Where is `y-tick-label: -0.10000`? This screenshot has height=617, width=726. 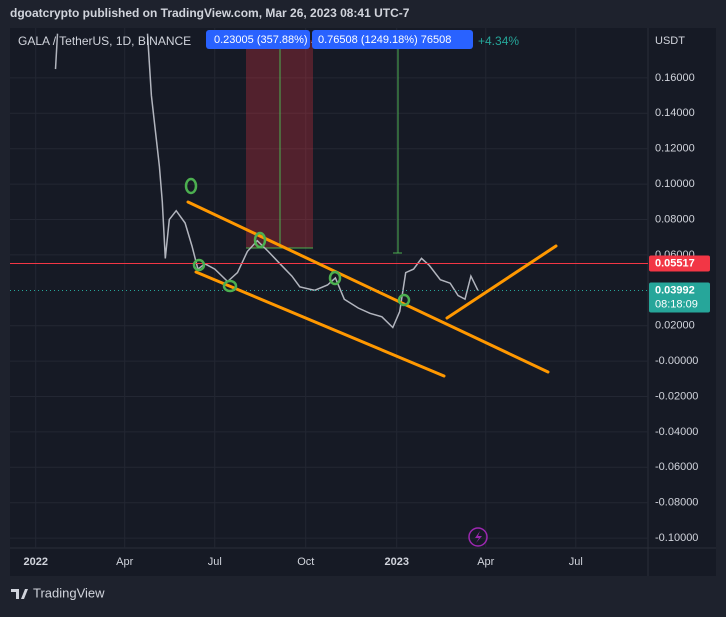 y-tick-label: -0.10000 is located at coordinates (676, 538).